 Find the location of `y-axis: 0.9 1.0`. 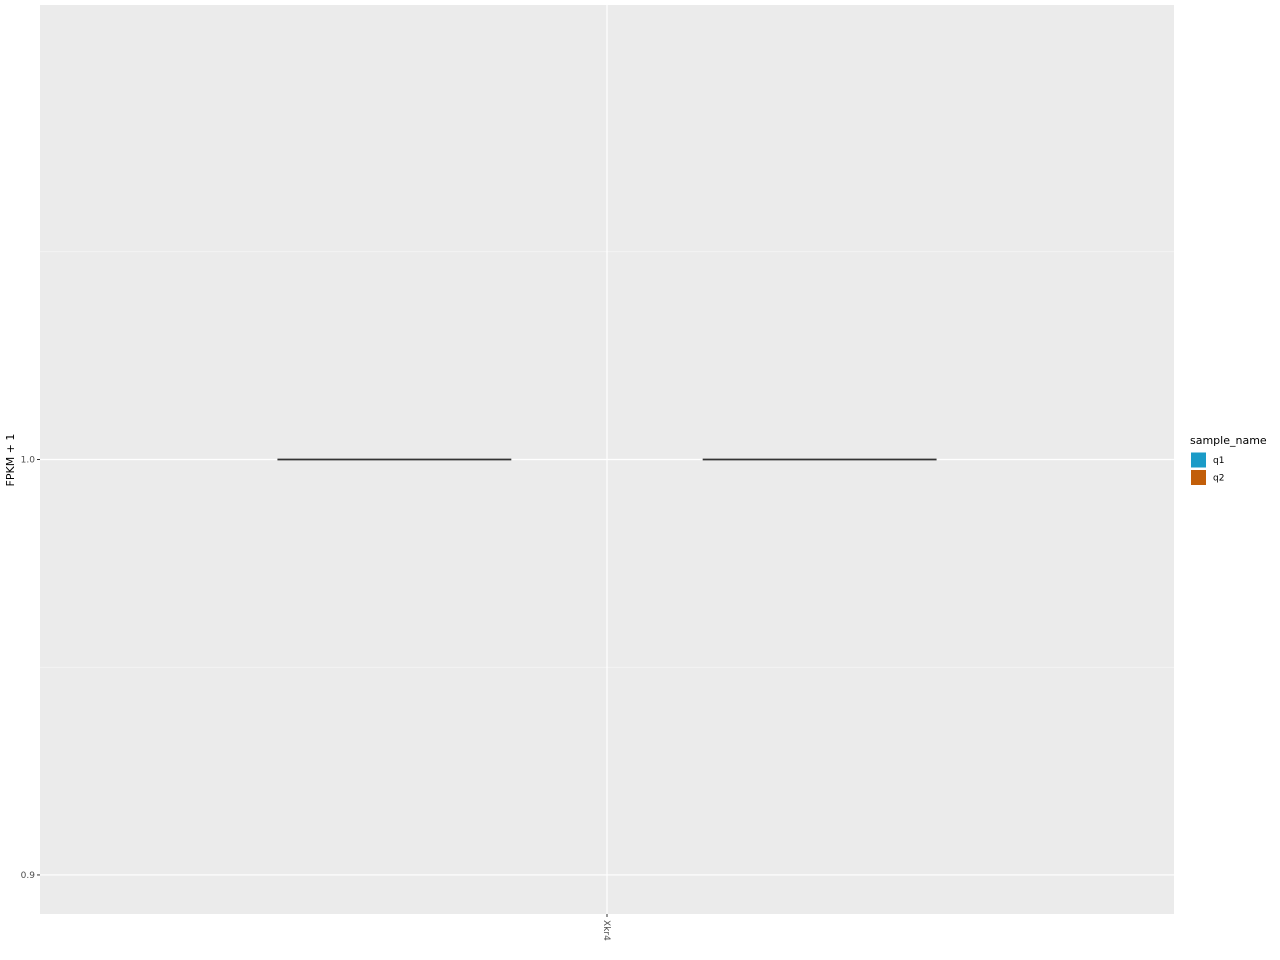

y-axis: 0.9 1.0 is located at coordinates (30, 668).